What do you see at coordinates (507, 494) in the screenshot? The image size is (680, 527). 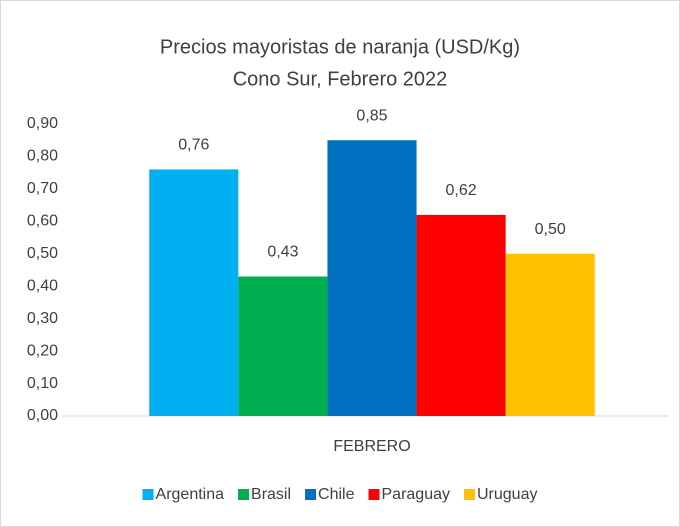 I see `legend-label: Uruguay` at bounding box center [507, 494].